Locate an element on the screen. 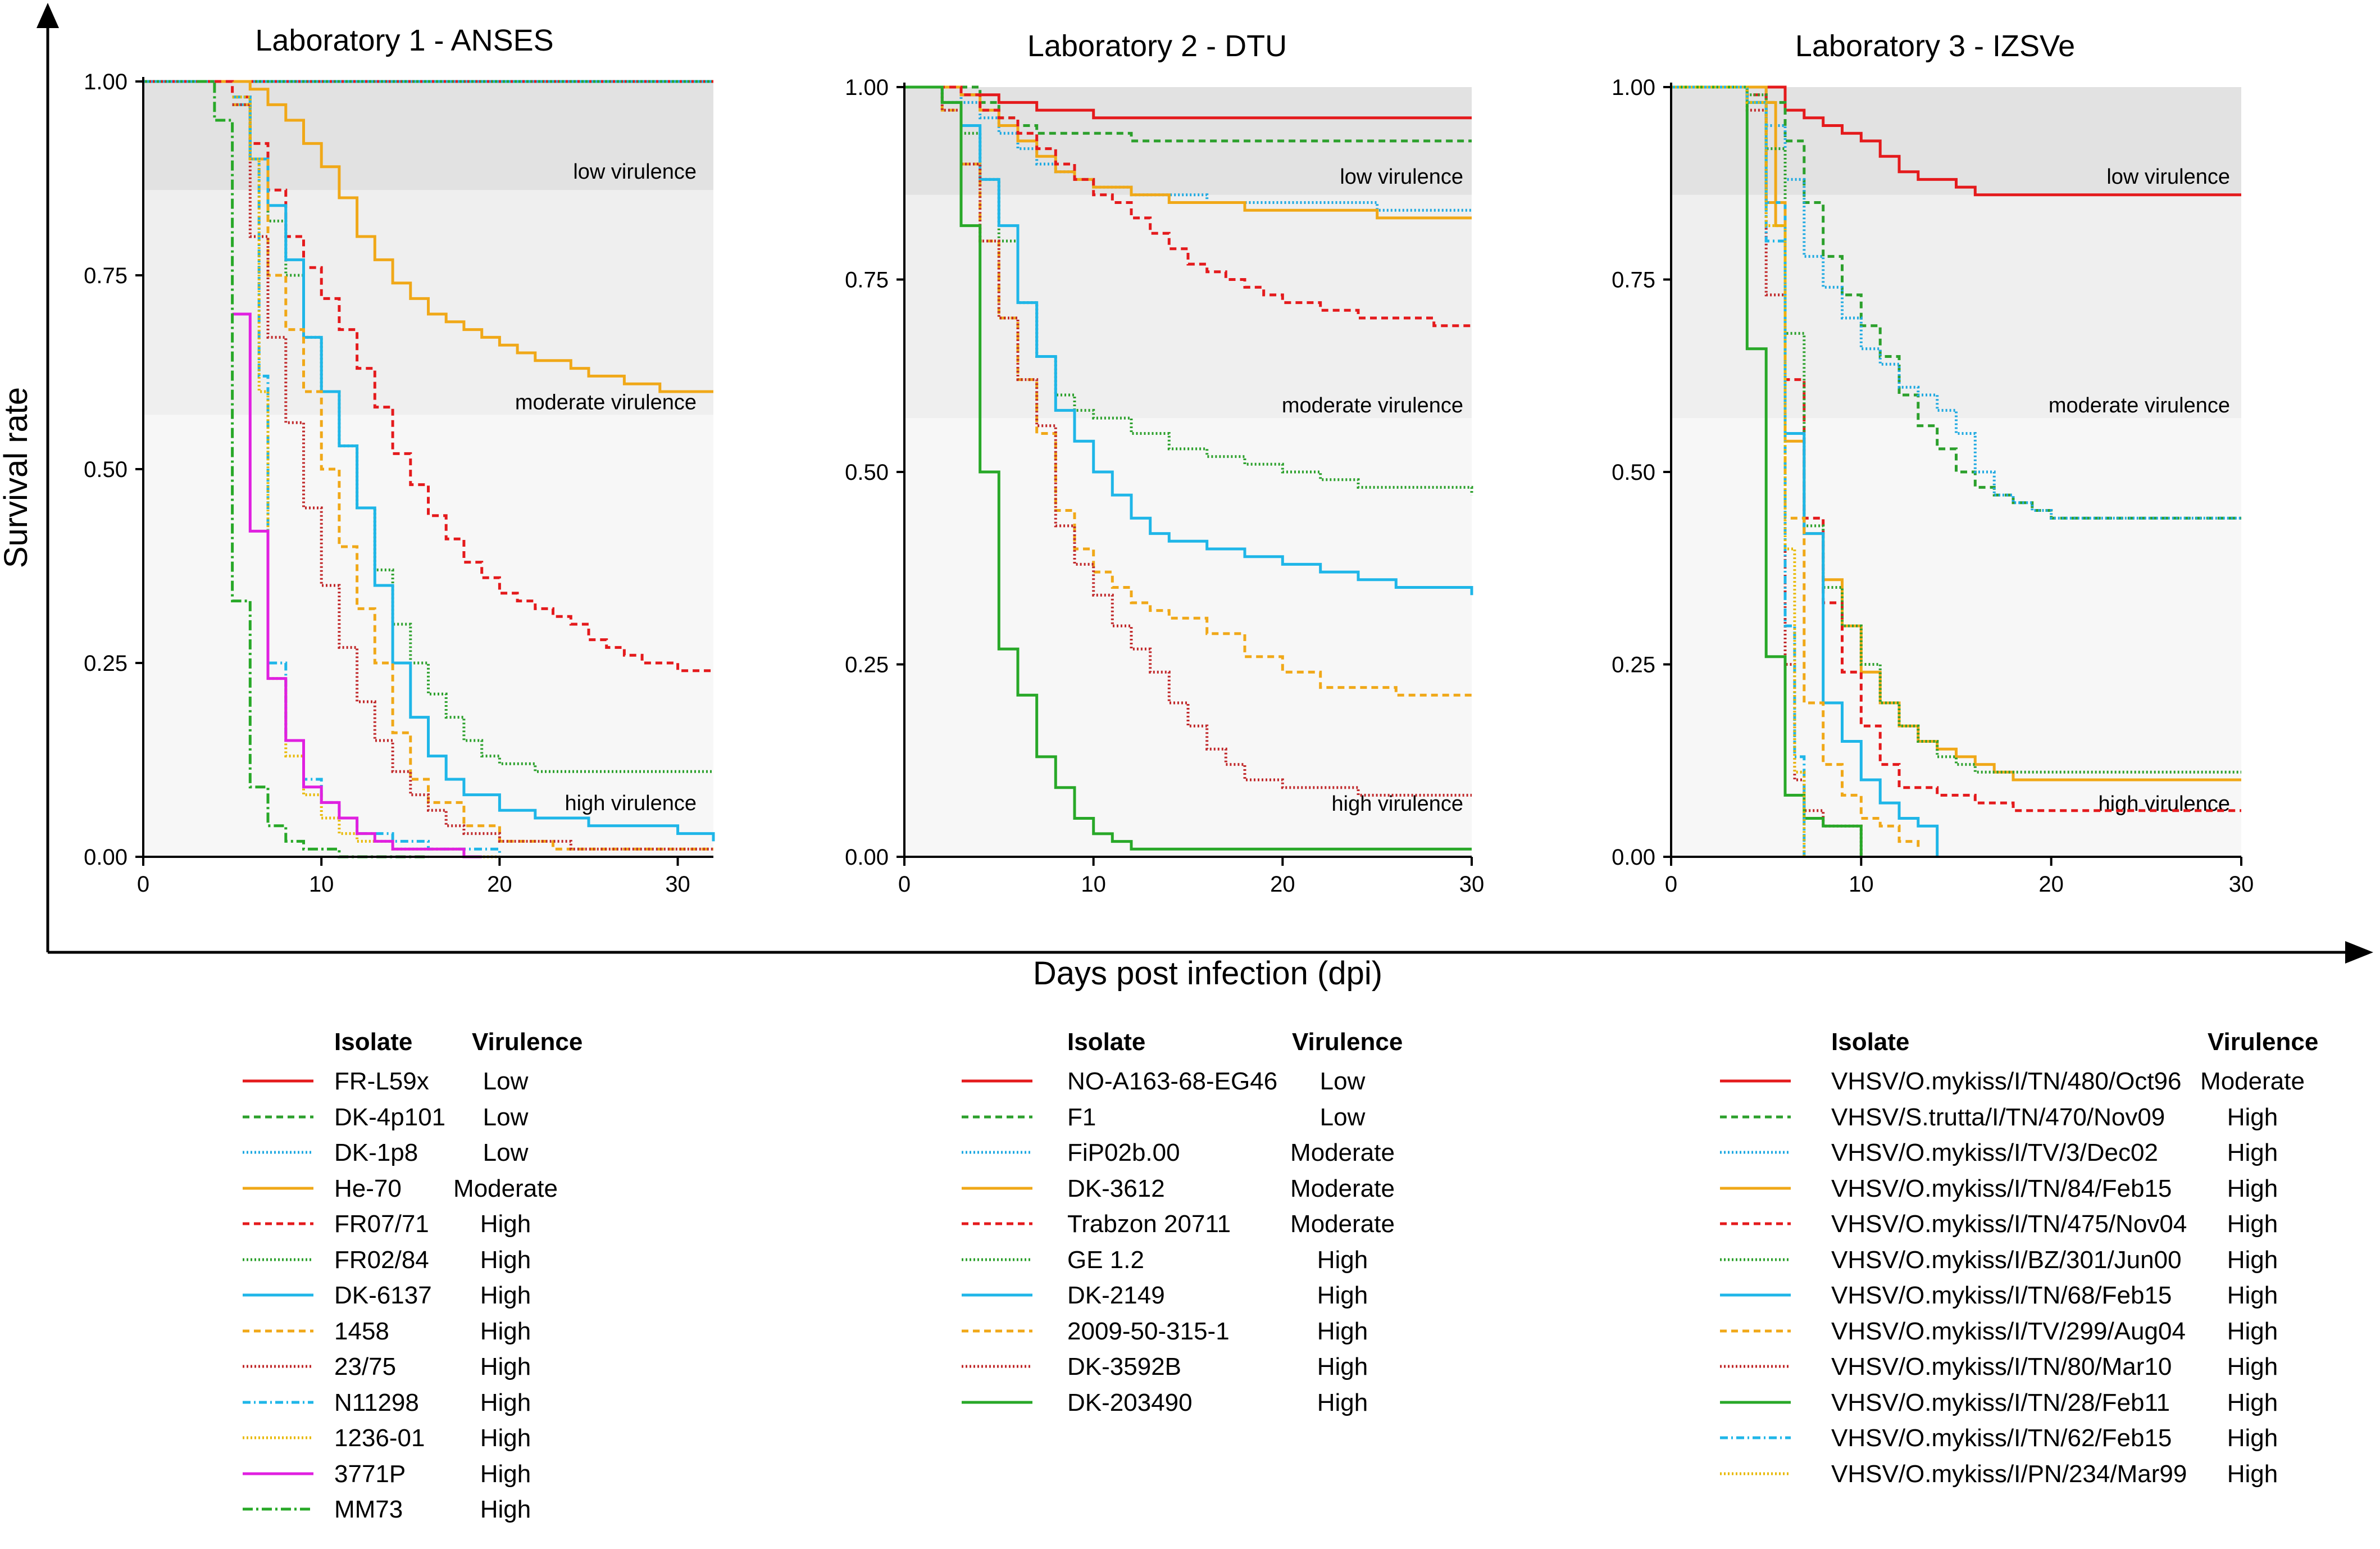 This screenshot has width=2380, height=1549. legend-isolate-name: FR-L59x is located at coordinates (381, 1081).